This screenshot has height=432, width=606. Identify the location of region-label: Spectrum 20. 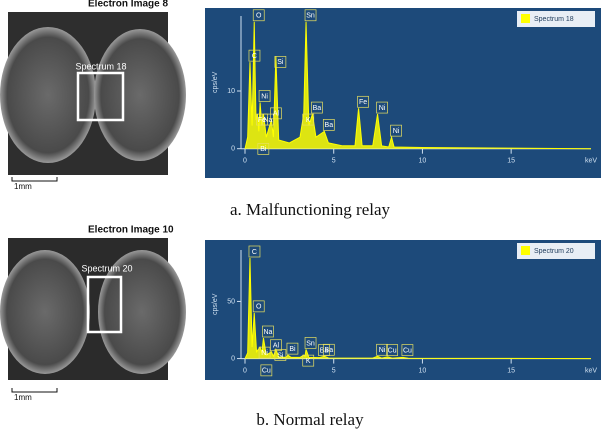
(106, 268).